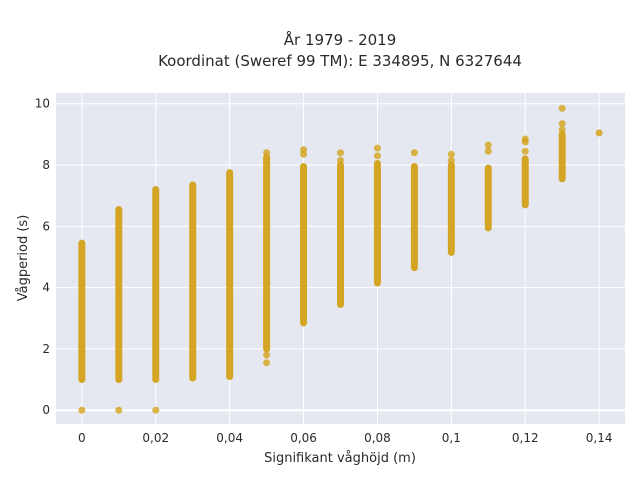 The height and width of the screenshot is (480, 640). What do you see at coordinates (525, 438) in the screenshot?
I see `x-tick-label: 0,12` at bounding box center [525, 438].